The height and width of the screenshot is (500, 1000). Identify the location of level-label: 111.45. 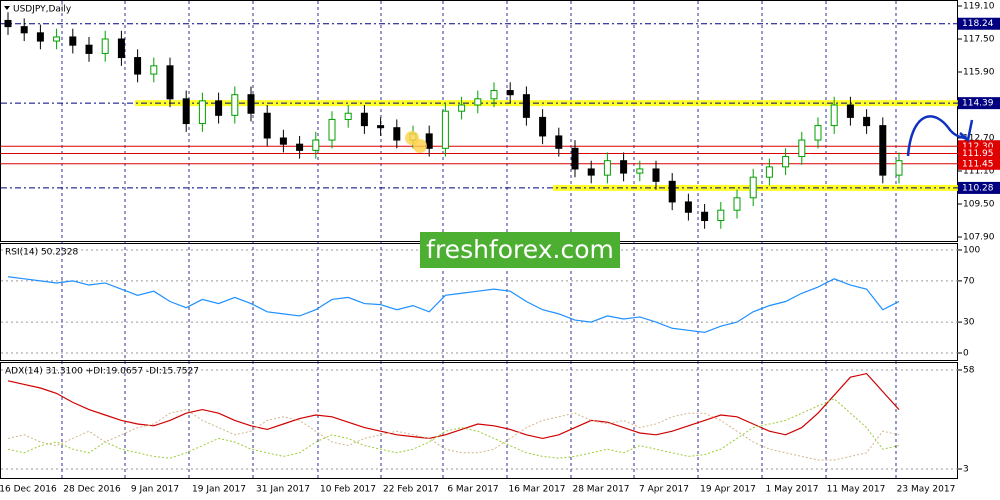
(978, 164).